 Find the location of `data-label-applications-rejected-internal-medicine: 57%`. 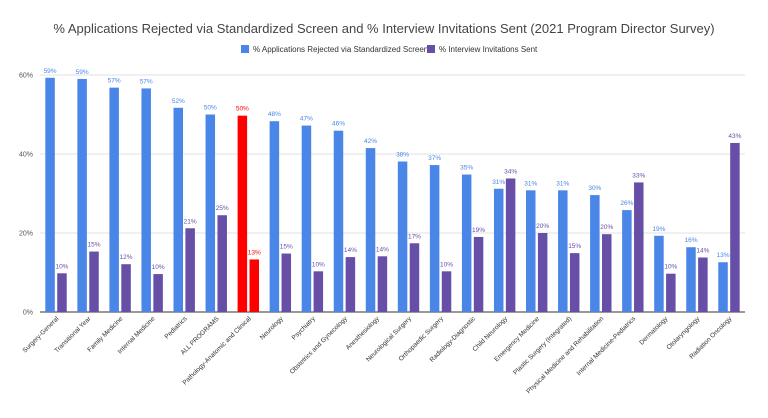

data-label-applications-rejected-internal-medicine: 57% is located at coordinates (146, 81).